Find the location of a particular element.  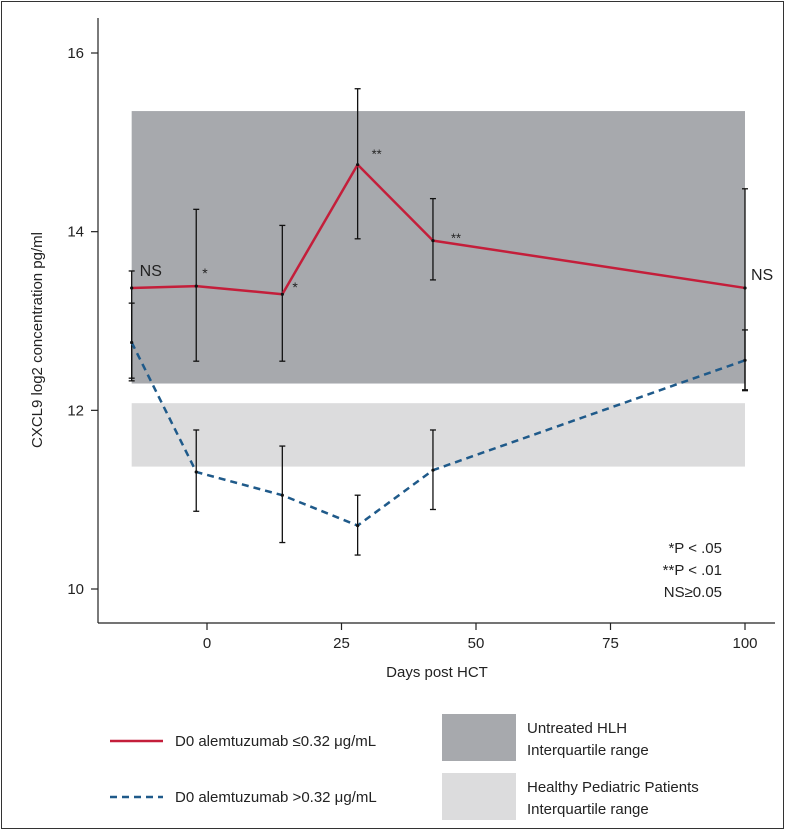

sig-label-2: * is located at coordinates (295, 287).